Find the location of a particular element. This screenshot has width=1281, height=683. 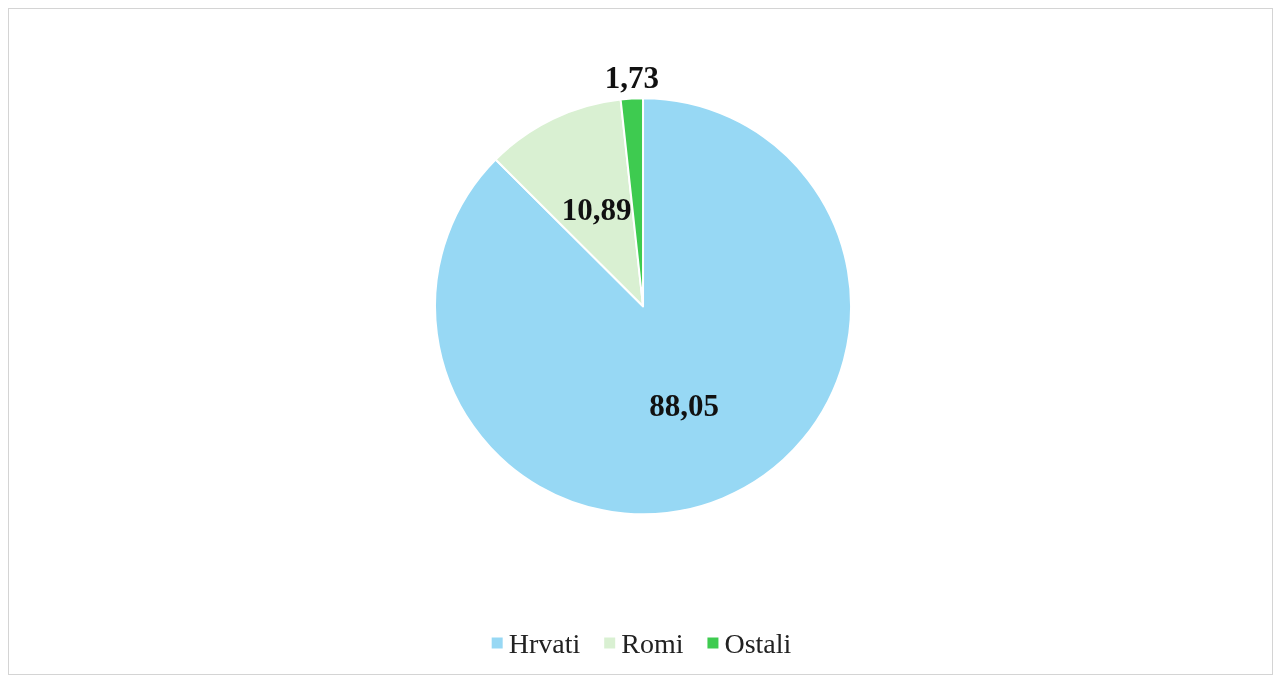

data-label: 1,73 is located at coordinates (631, 78).